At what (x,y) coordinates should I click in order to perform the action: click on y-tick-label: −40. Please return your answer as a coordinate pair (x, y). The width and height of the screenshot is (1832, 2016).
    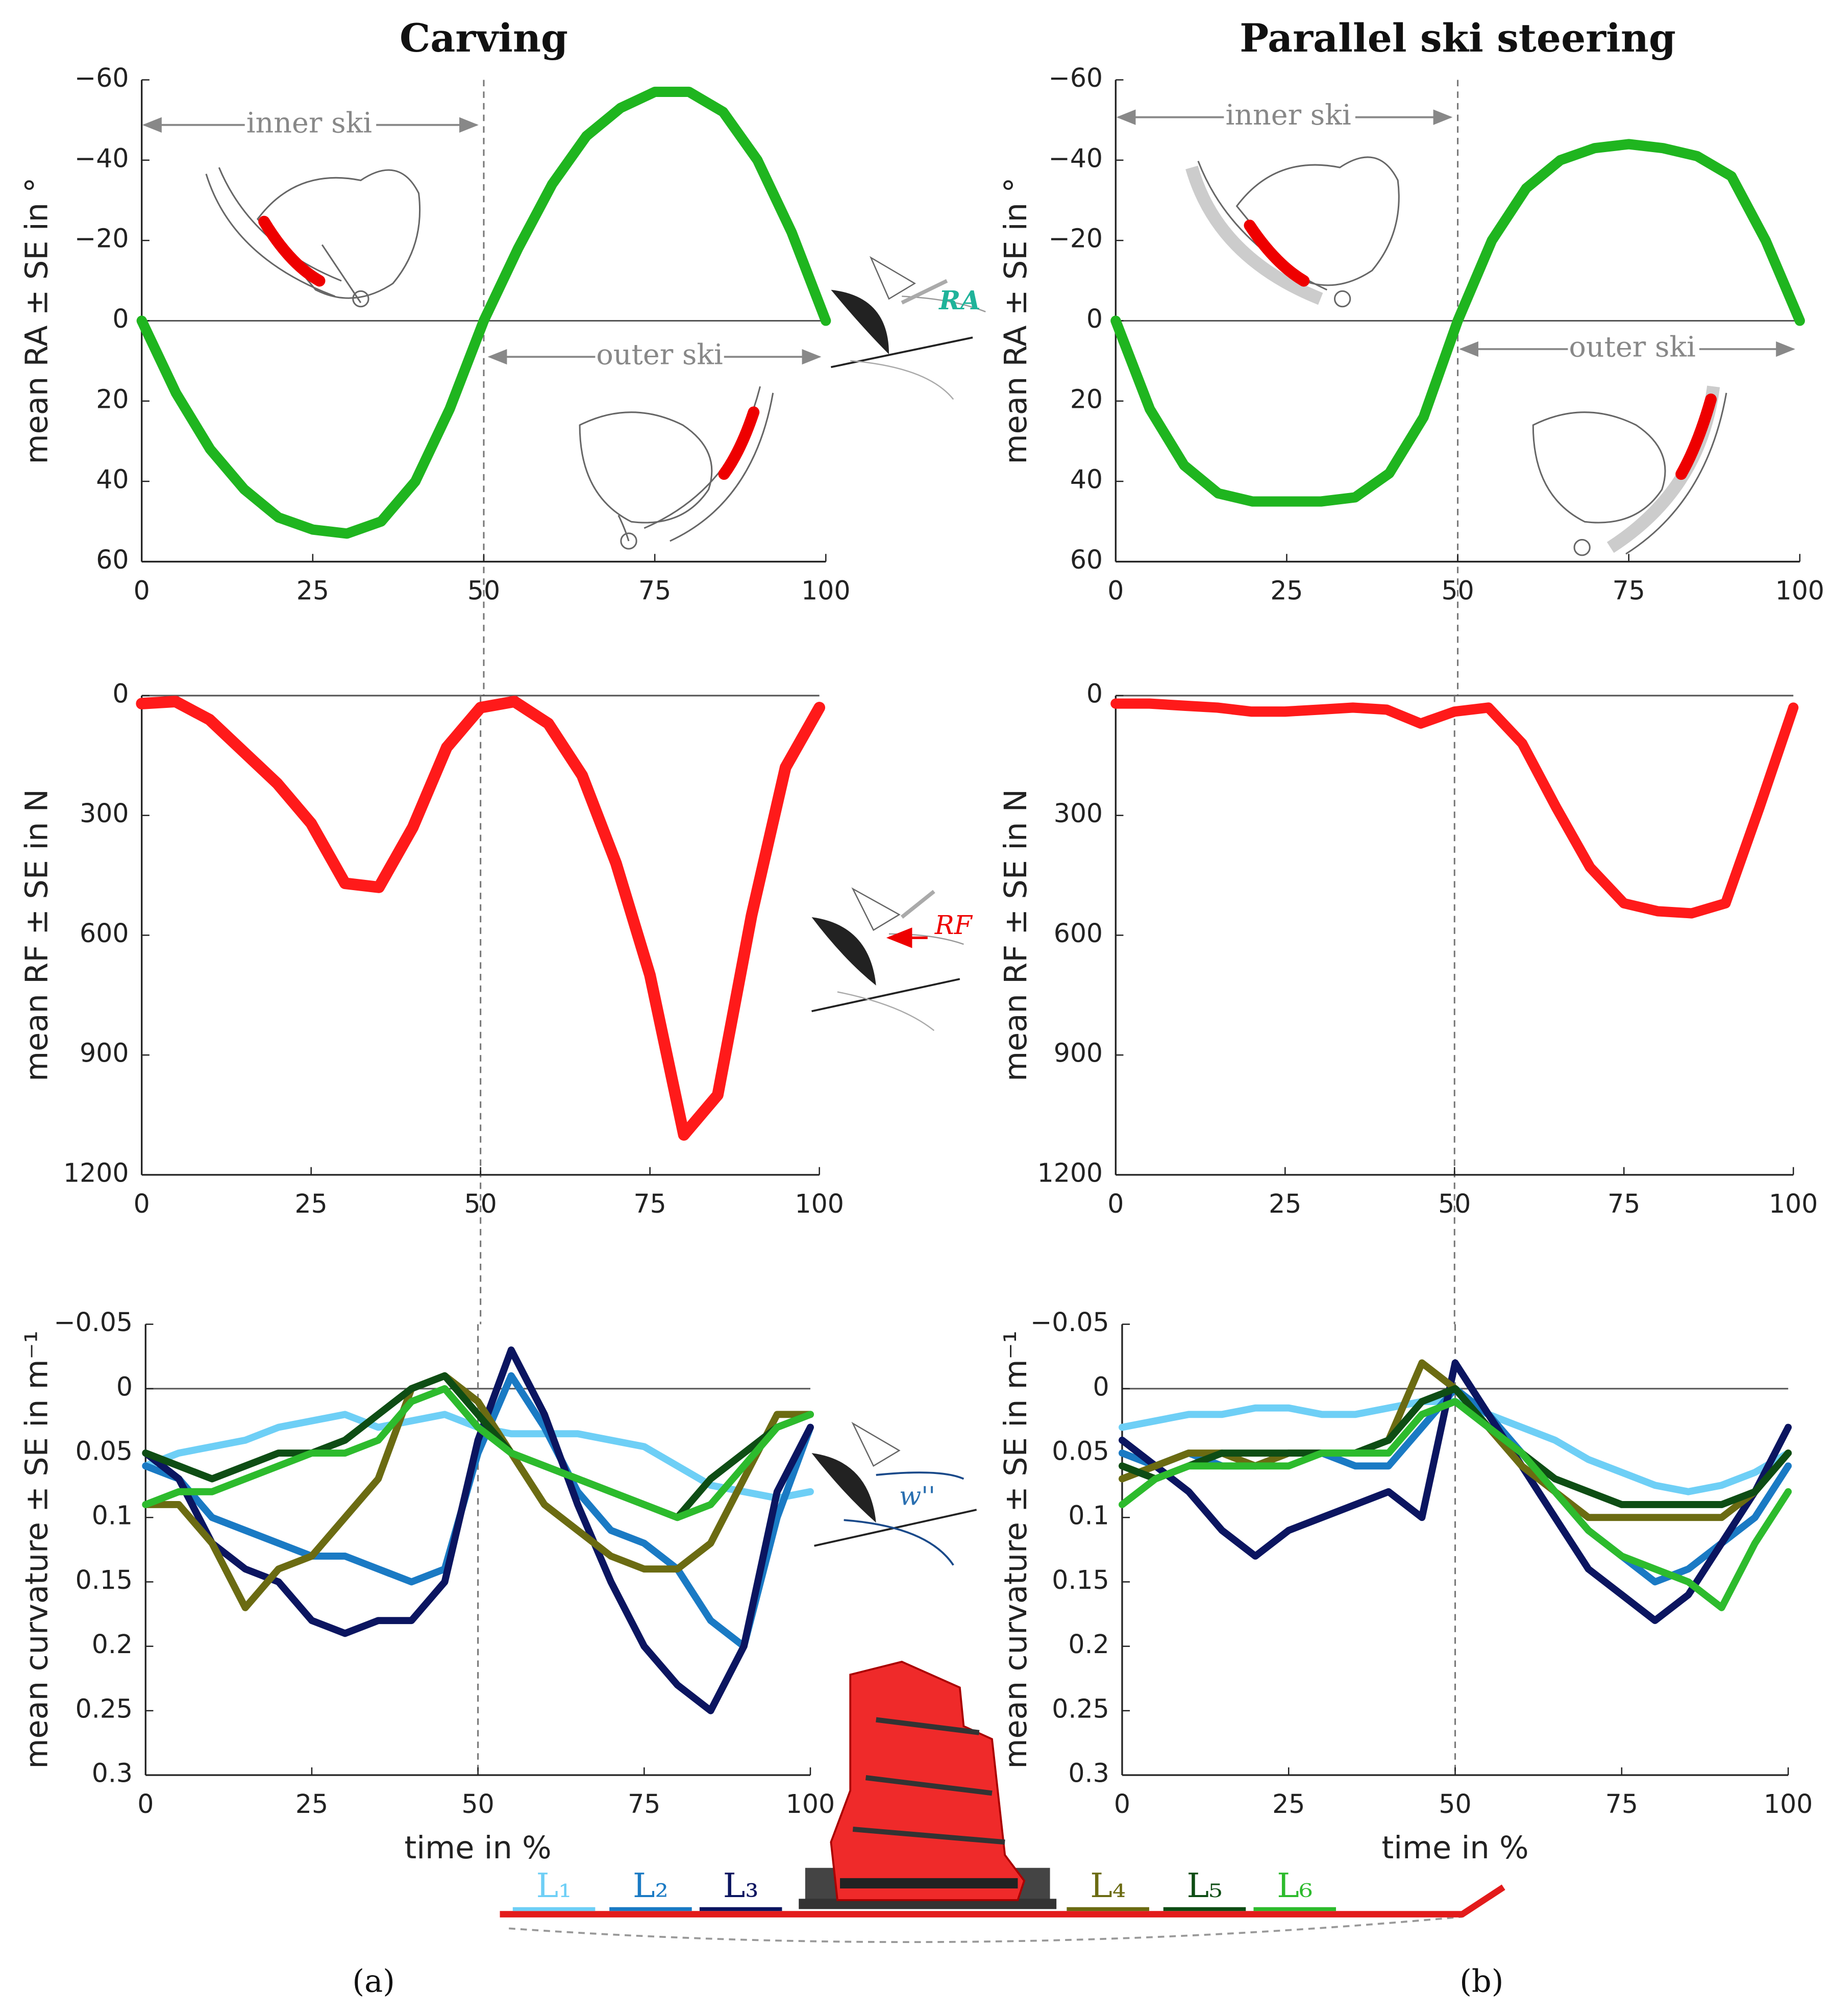
    Looking at the image, I should click on (102, 158).